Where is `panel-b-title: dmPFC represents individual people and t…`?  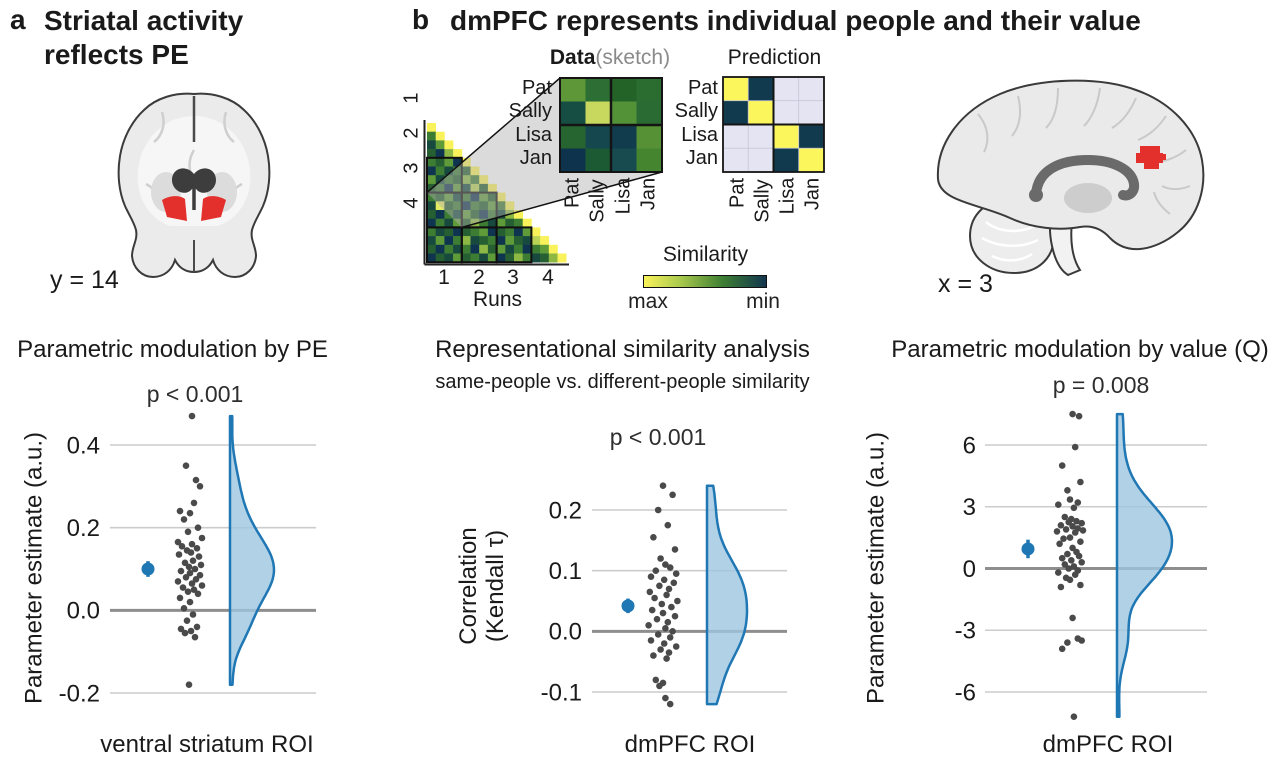
panel-b-title: dmPFC represents individual people and t… is located at coordinates (795, 20).